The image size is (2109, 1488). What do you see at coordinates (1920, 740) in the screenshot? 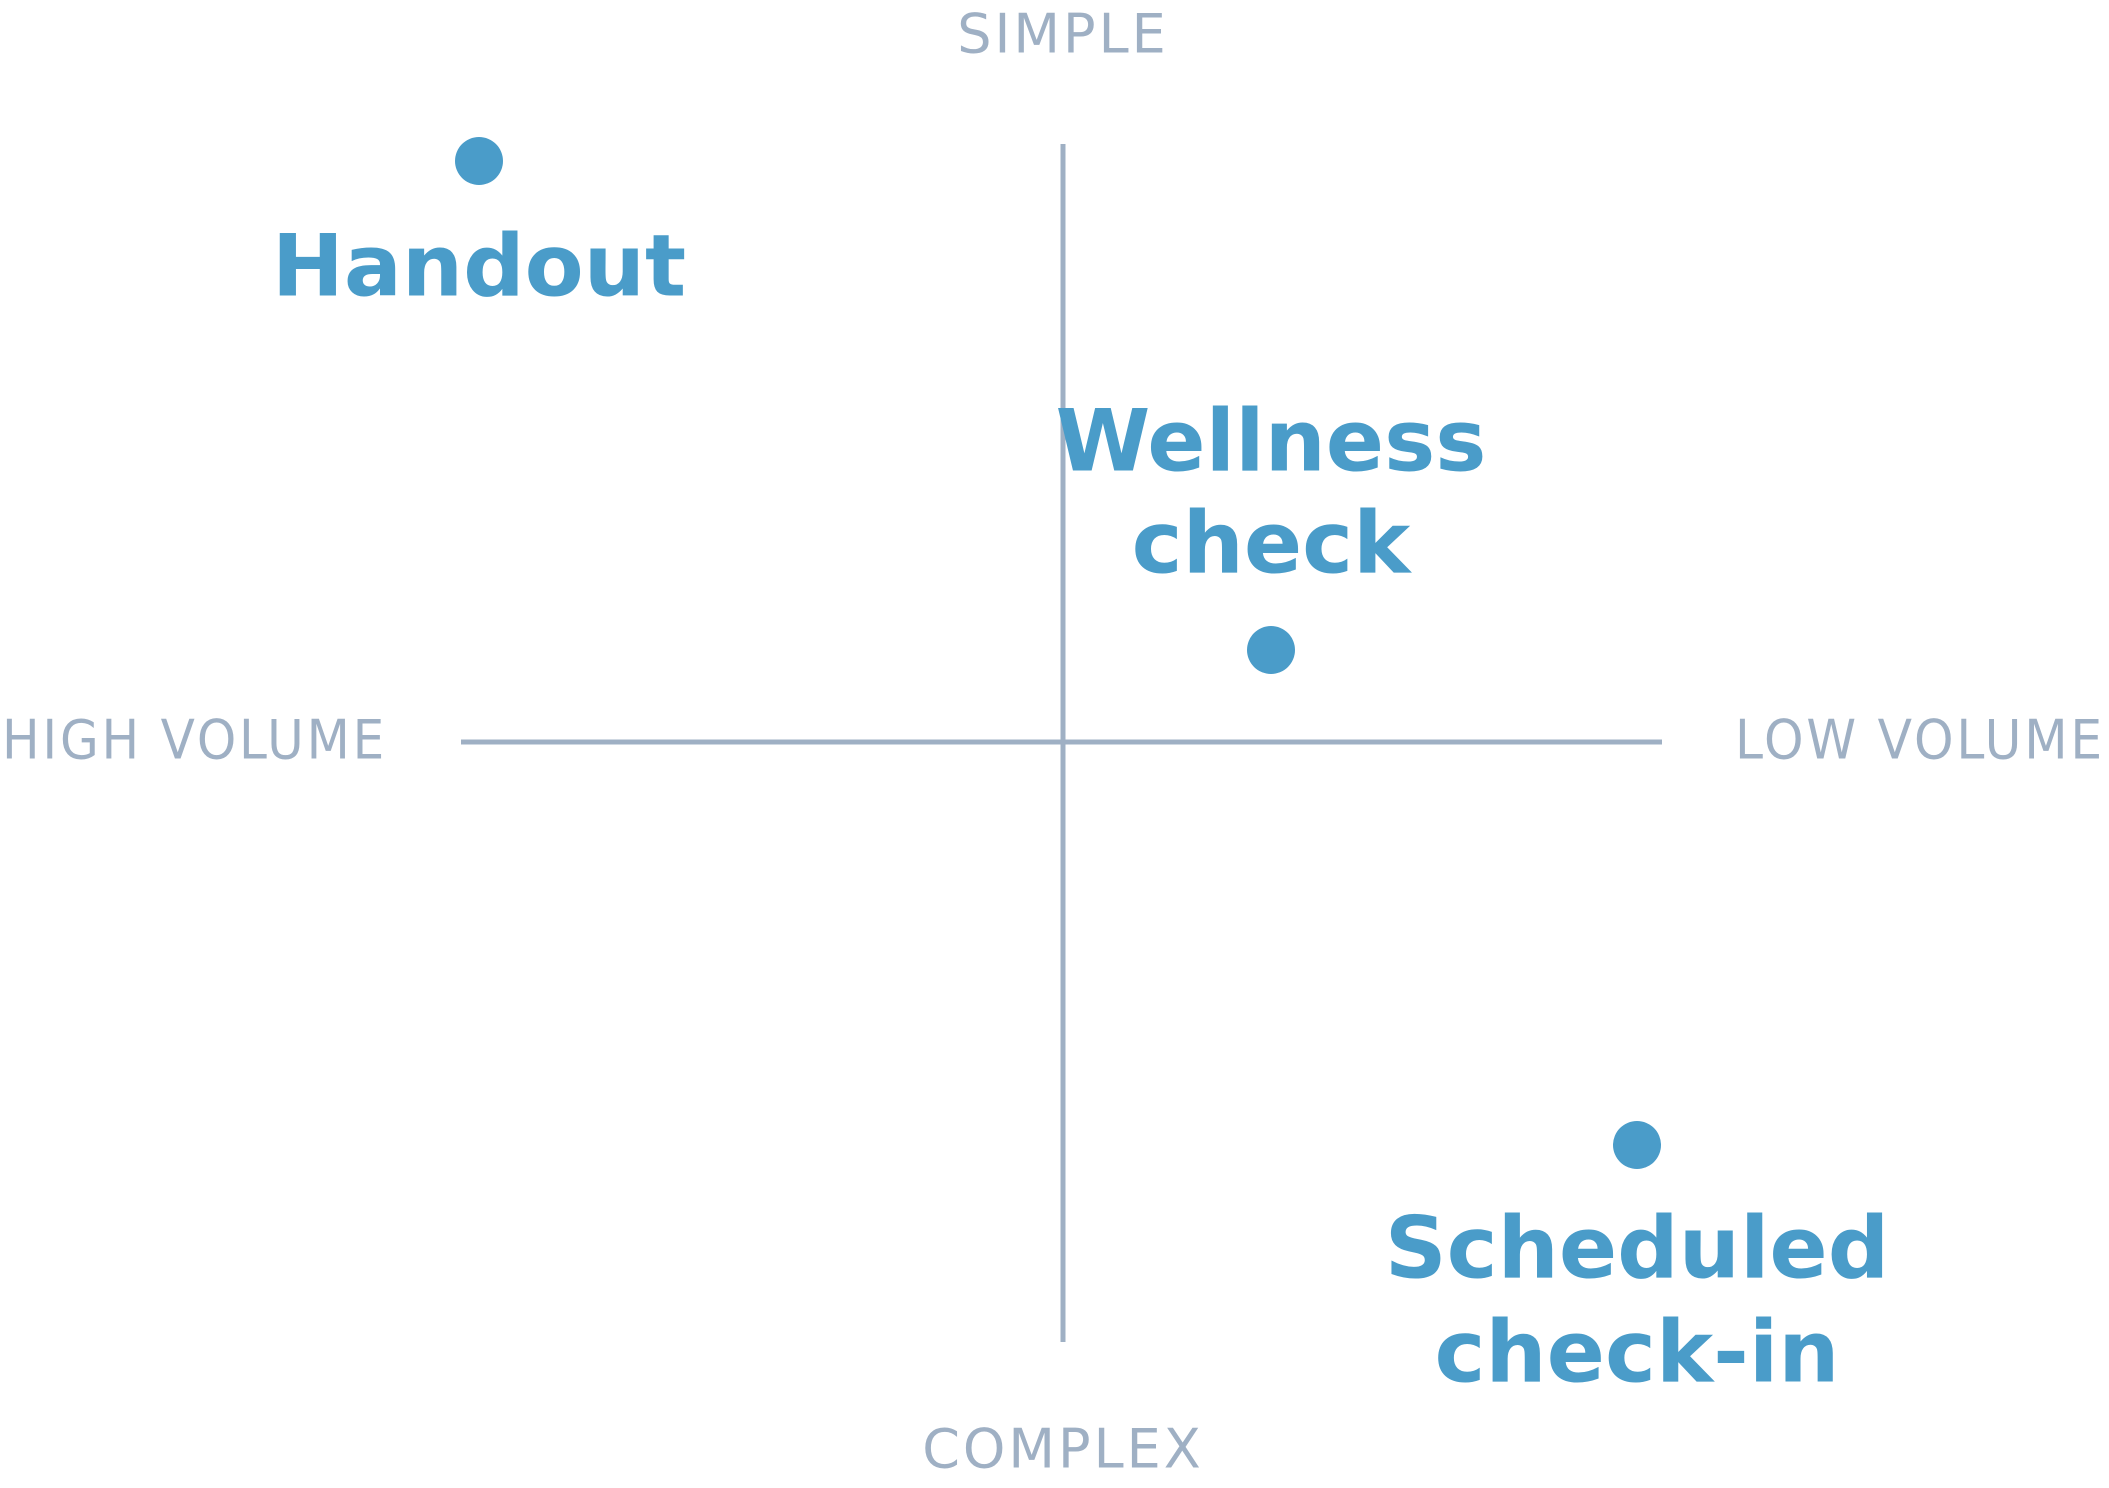
I see `axis-label-right: LOW VOLUME` at bounding box center [1920, 740].